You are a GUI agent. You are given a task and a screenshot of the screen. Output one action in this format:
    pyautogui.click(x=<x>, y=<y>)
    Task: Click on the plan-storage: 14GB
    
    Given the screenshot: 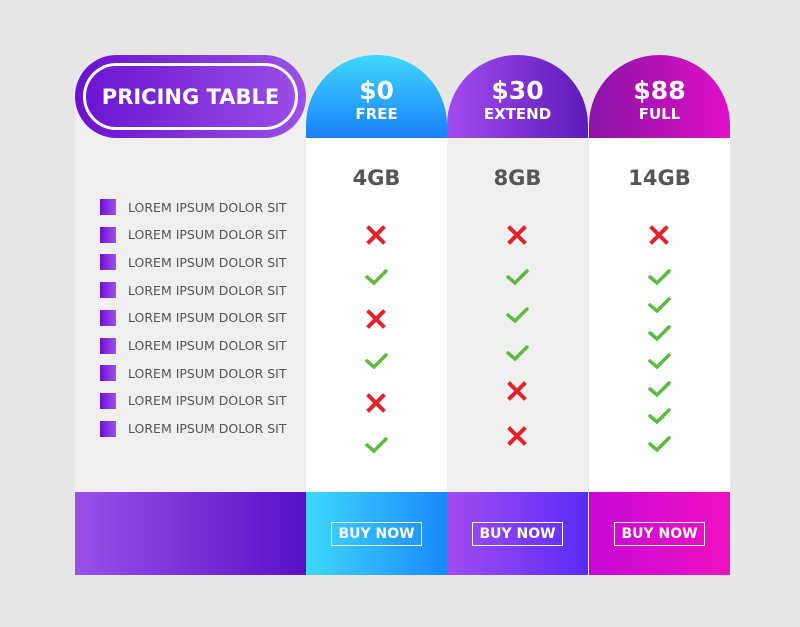 What is the action you would take?
    pyautogui.click(x=659, y=178)
    